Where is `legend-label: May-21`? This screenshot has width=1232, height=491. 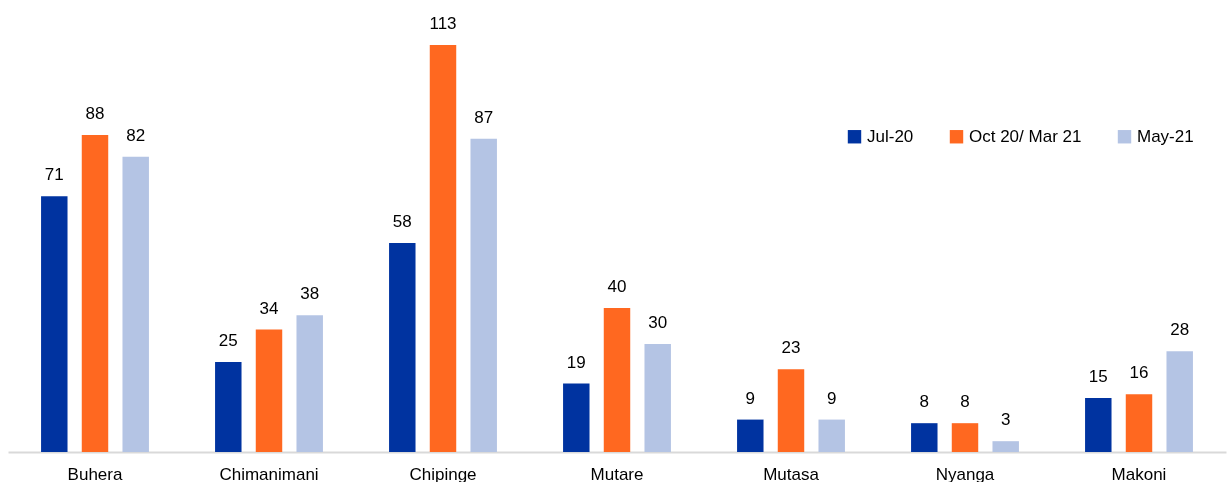
legend-label: May-21 is located at coordinates (1165, 136).